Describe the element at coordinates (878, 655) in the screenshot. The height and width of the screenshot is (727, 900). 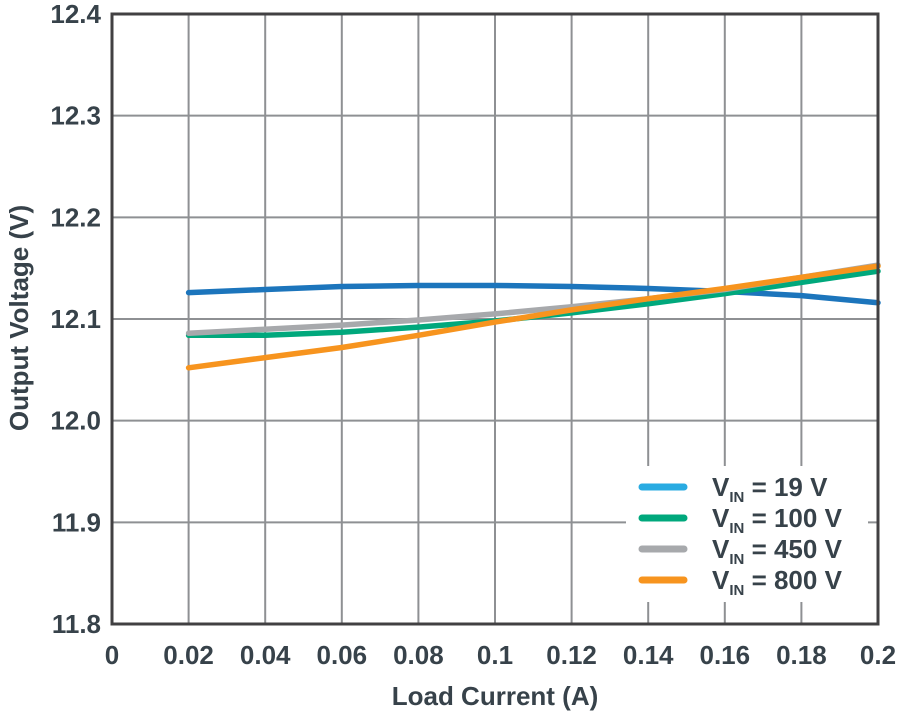
I see `x-tick-label: 0.2` at that location.